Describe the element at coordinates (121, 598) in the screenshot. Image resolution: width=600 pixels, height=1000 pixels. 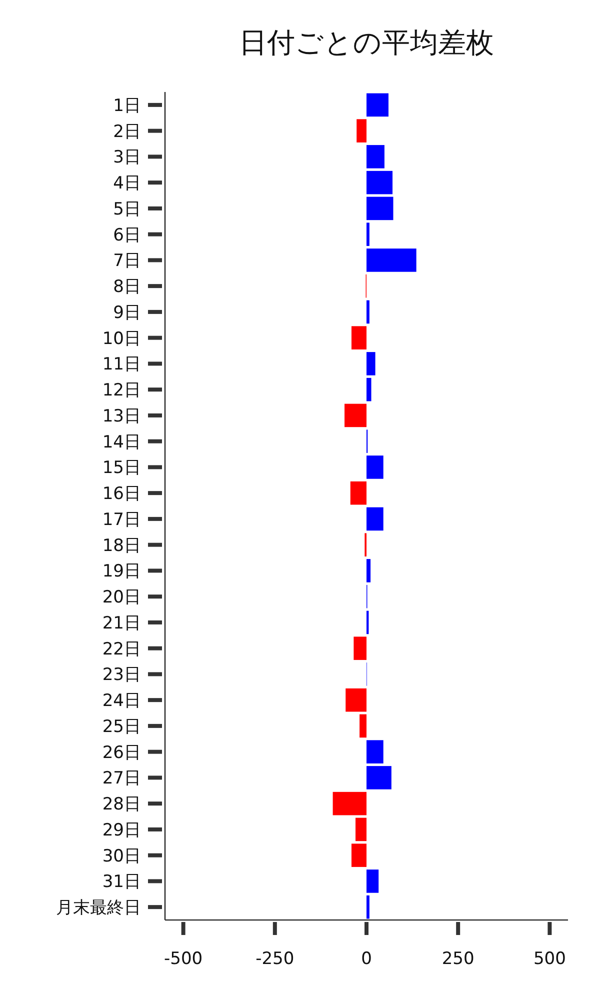
I see `y-tick-label: 20日` at that location.